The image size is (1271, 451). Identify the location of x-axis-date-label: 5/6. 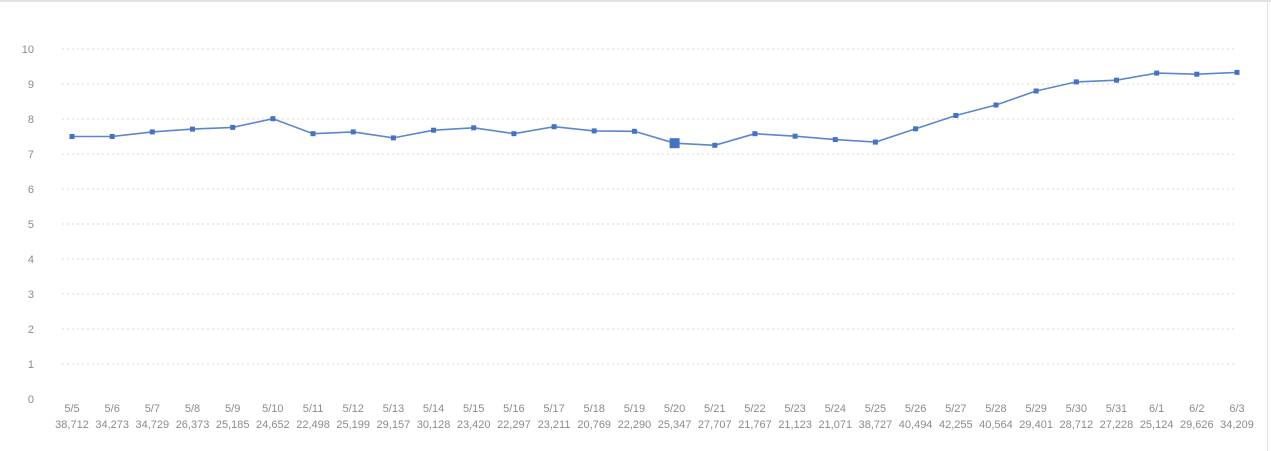
(112, 409).